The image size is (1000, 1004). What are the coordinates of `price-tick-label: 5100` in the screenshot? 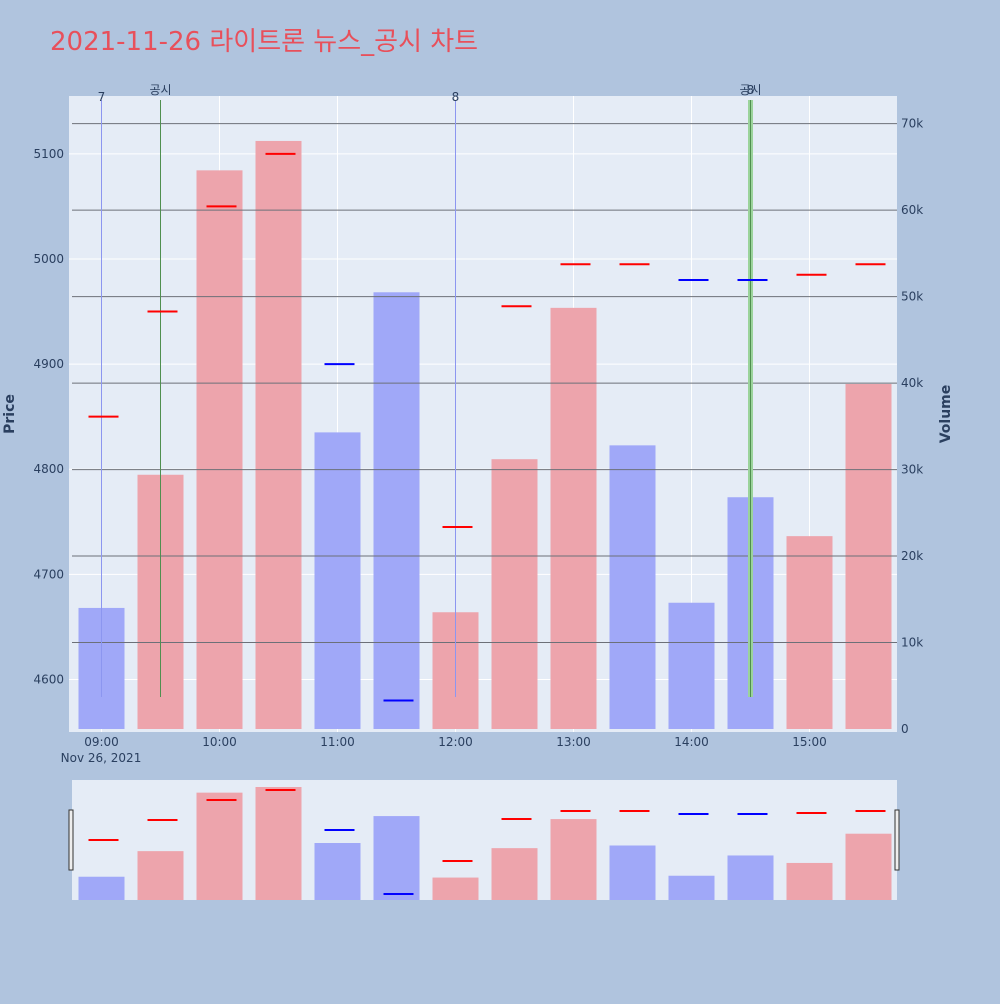 It's located at (48, 154).